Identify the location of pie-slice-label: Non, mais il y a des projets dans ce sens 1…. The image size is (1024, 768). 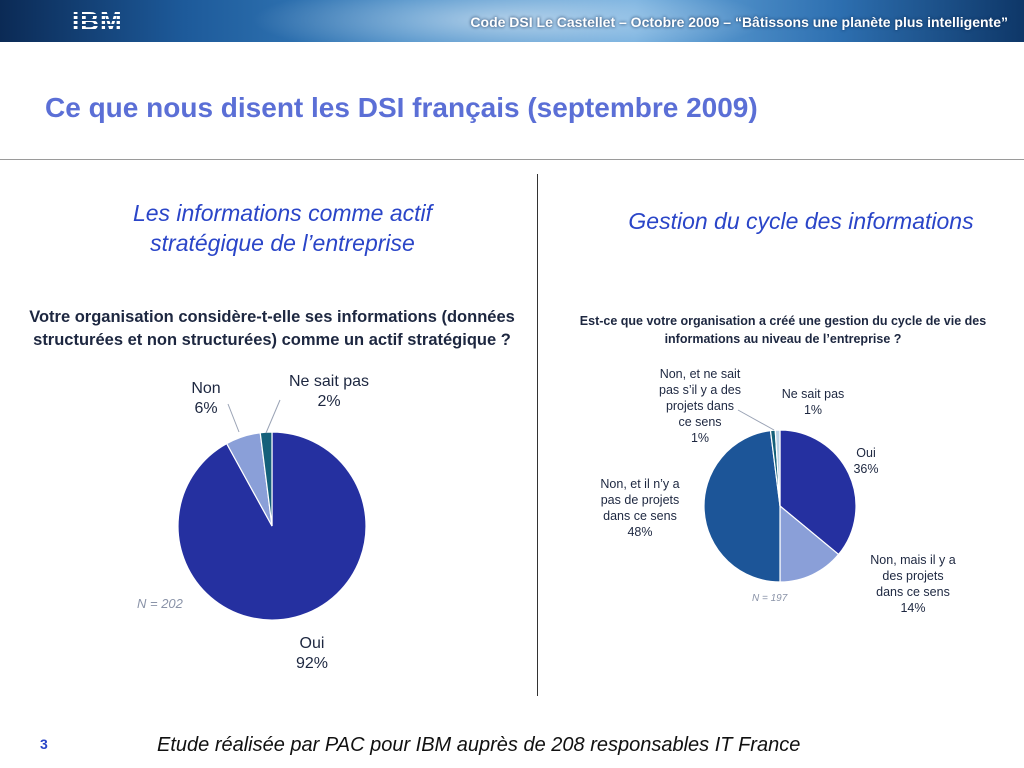
(912, 584).